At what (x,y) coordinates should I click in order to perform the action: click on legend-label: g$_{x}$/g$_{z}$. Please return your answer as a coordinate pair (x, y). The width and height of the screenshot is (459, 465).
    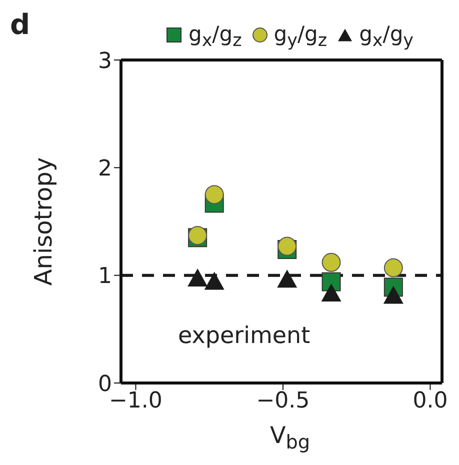
    Looking at the image, I should click on (215, 37).